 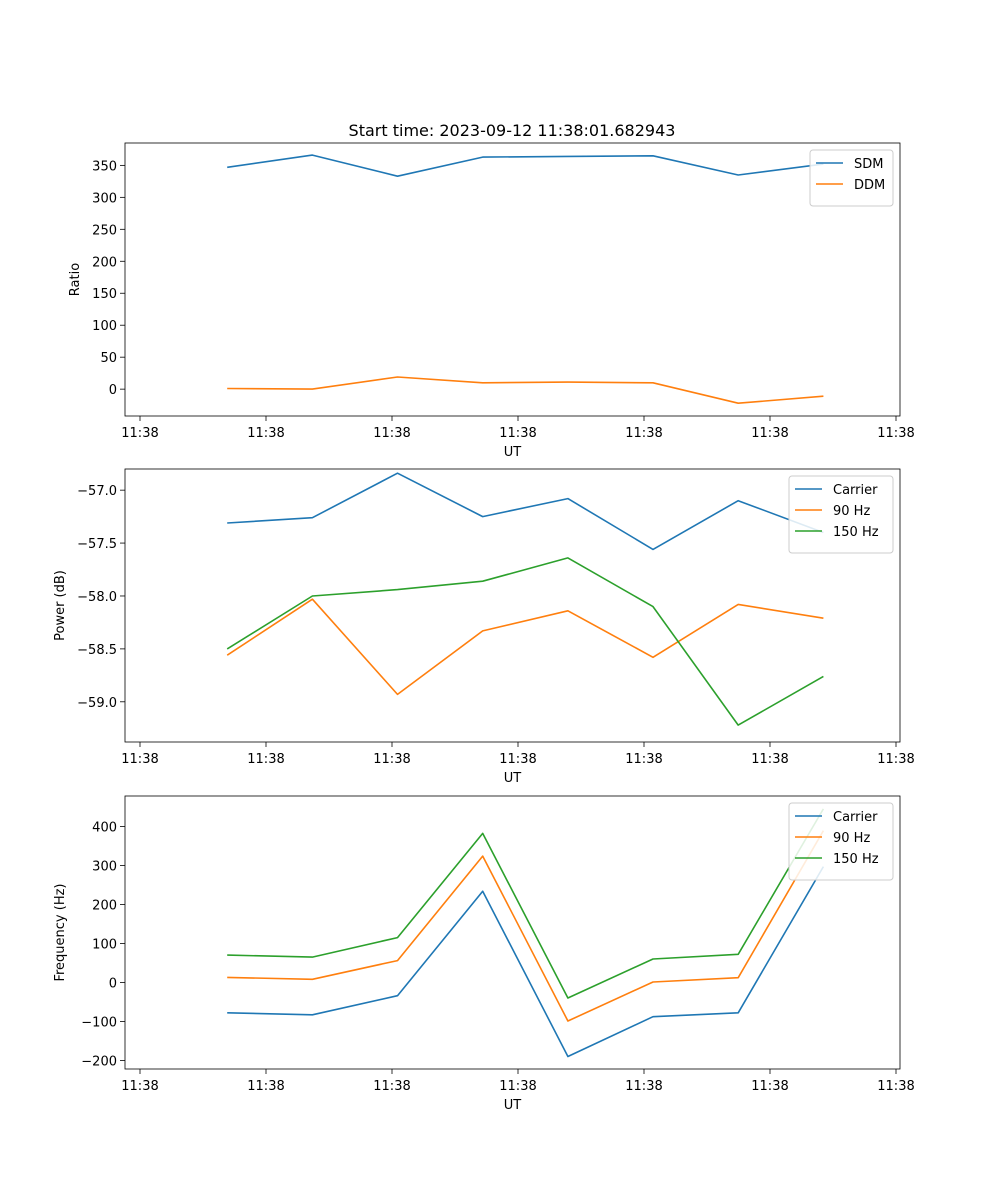 I want to click on y-tick-label: 350, so click(x=104, y=166).